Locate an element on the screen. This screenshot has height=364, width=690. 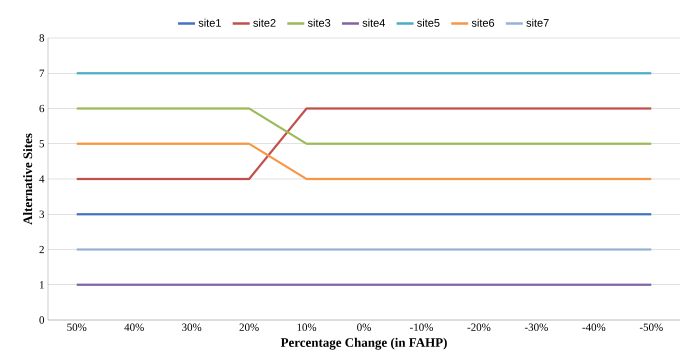
x-tick-label: -30% is located at coordinates (536, 327).